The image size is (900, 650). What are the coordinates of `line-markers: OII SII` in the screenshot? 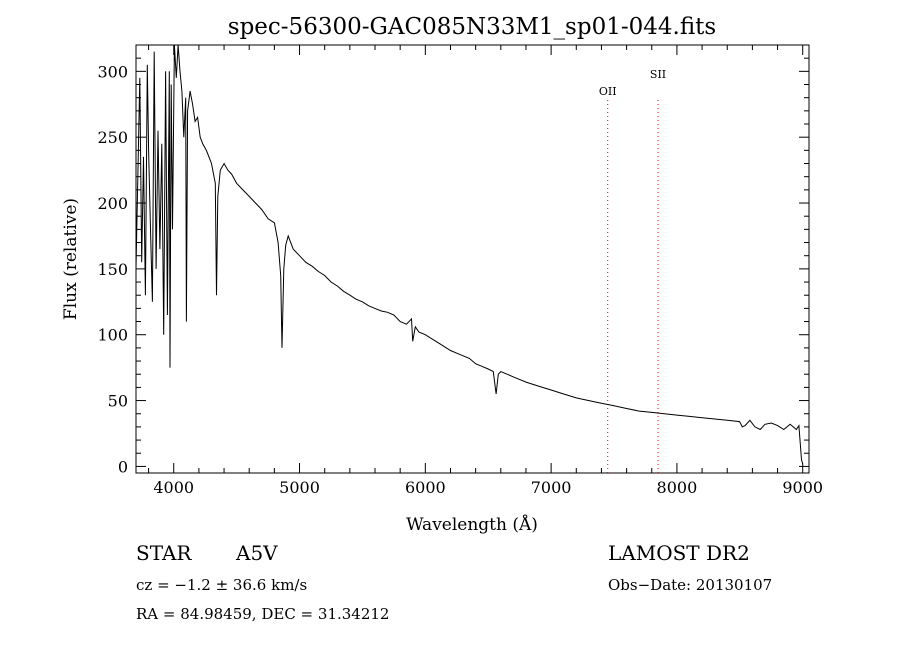 It's located at (632, 270).